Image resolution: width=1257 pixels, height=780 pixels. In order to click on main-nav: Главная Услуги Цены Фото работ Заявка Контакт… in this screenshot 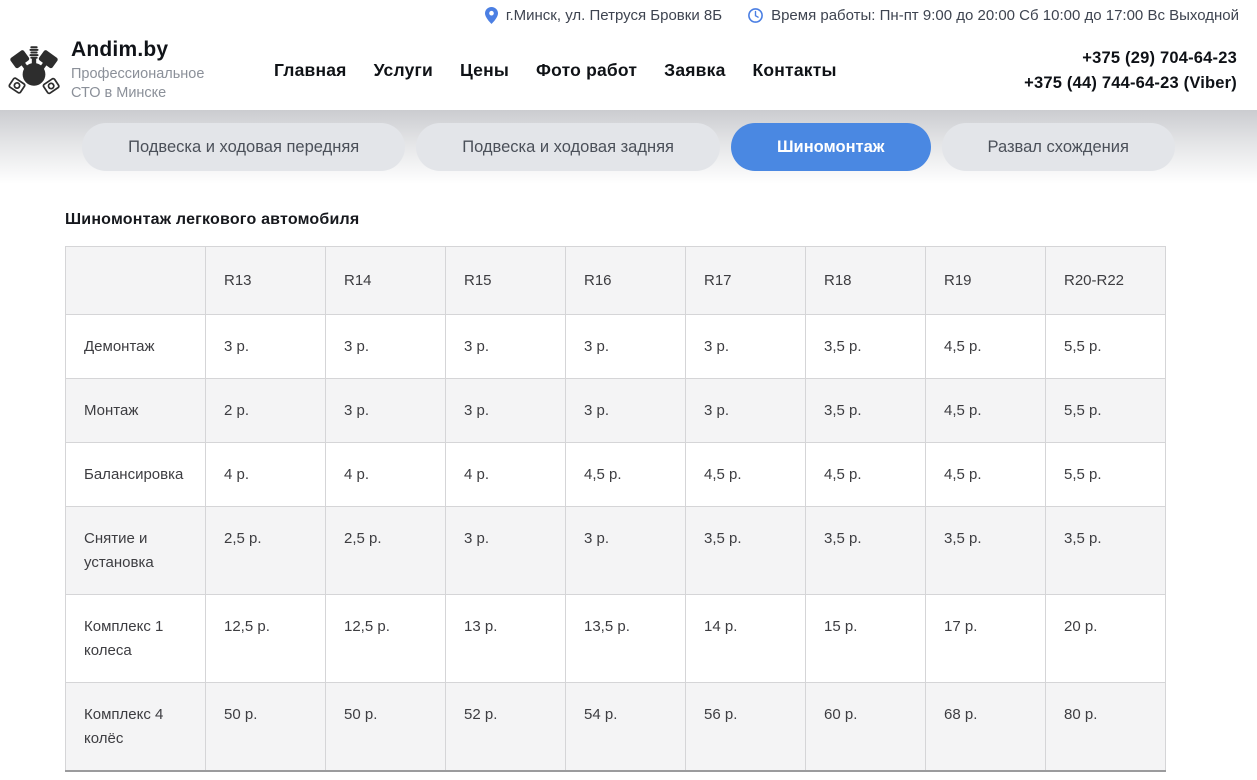, I will do `click(555, 70)`.